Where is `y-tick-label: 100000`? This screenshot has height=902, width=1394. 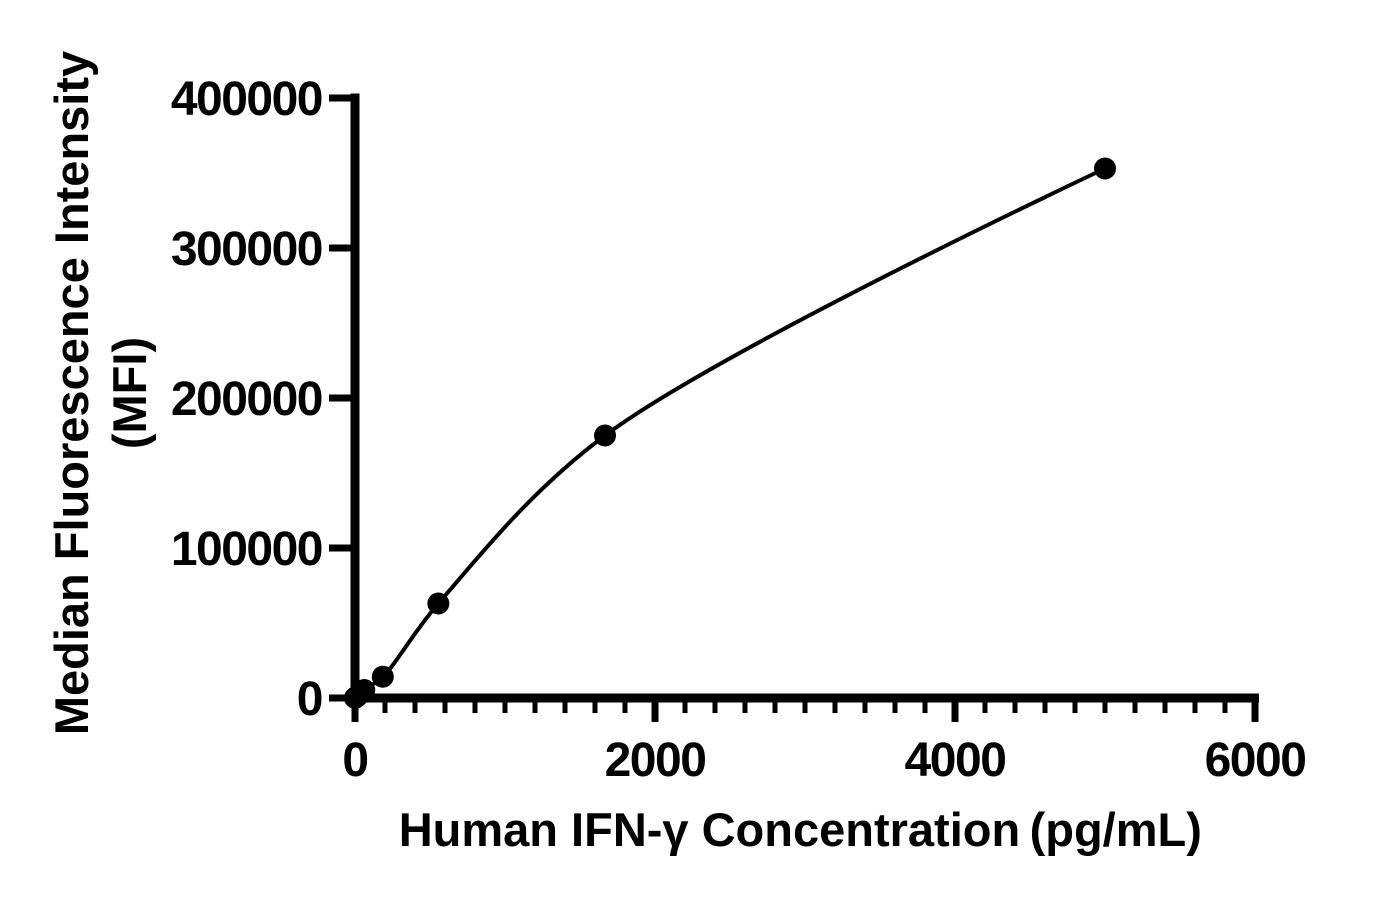
y-tick-label: 100000 is located at coordinates (246, 549).